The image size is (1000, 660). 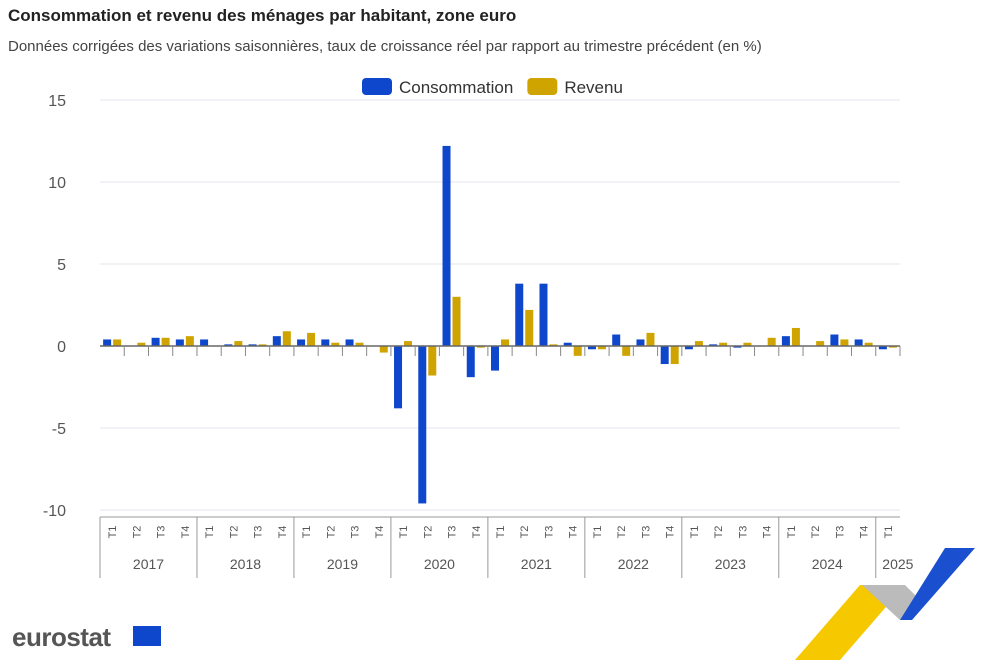 What do you see at coordinates (61, 637) in the screenshot?
I see `eurostat-logo: eurostat` at bounding box center [61, 637].